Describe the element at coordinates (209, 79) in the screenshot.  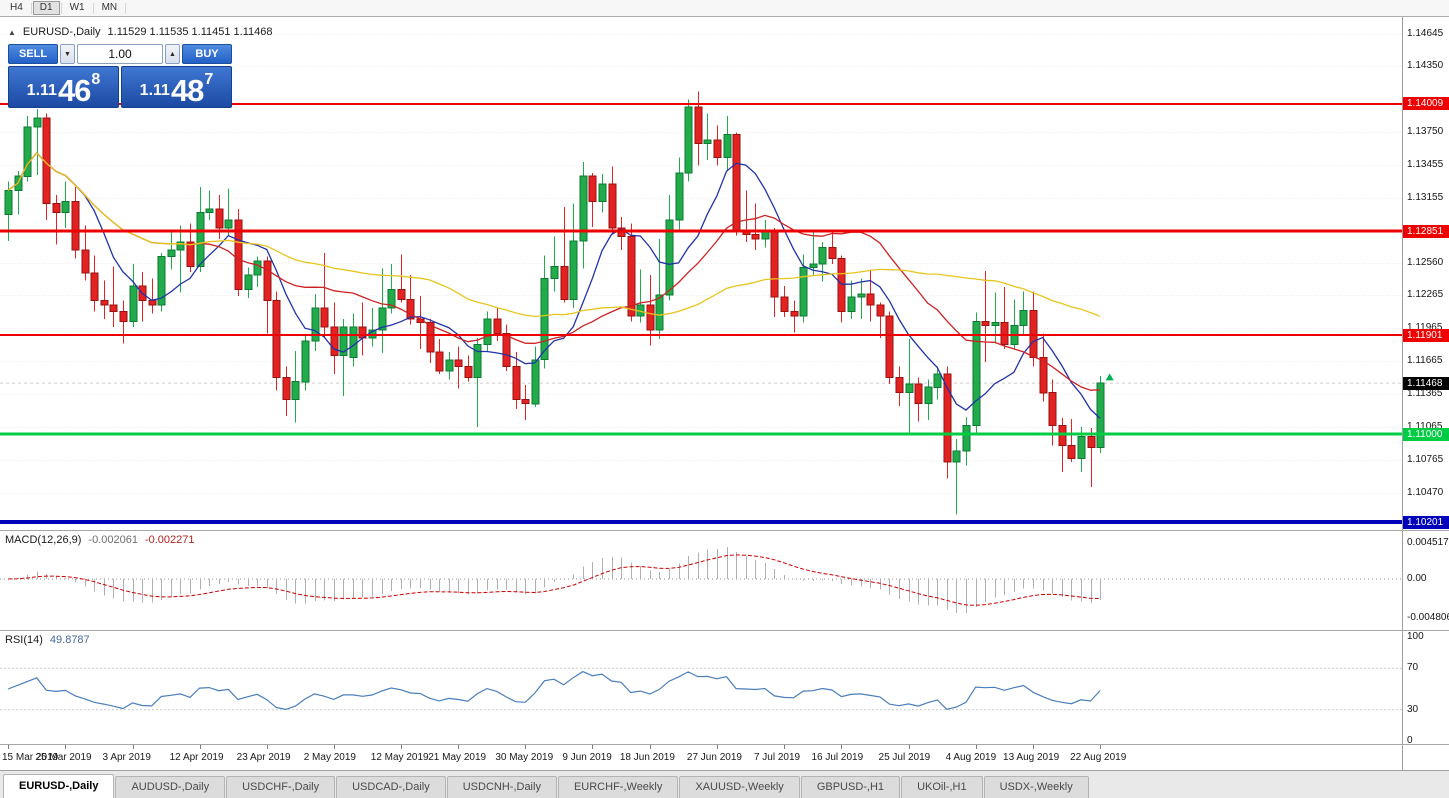
I see `buy-price-pip: 7` at that location.